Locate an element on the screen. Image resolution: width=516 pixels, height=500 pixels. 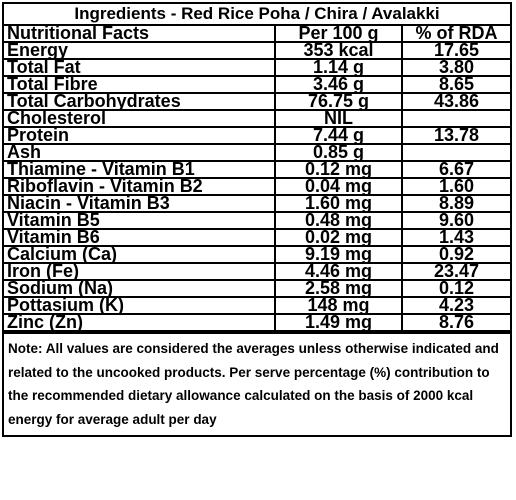
nutrient-name: Total Fibre is located at coordinates (140, 84).